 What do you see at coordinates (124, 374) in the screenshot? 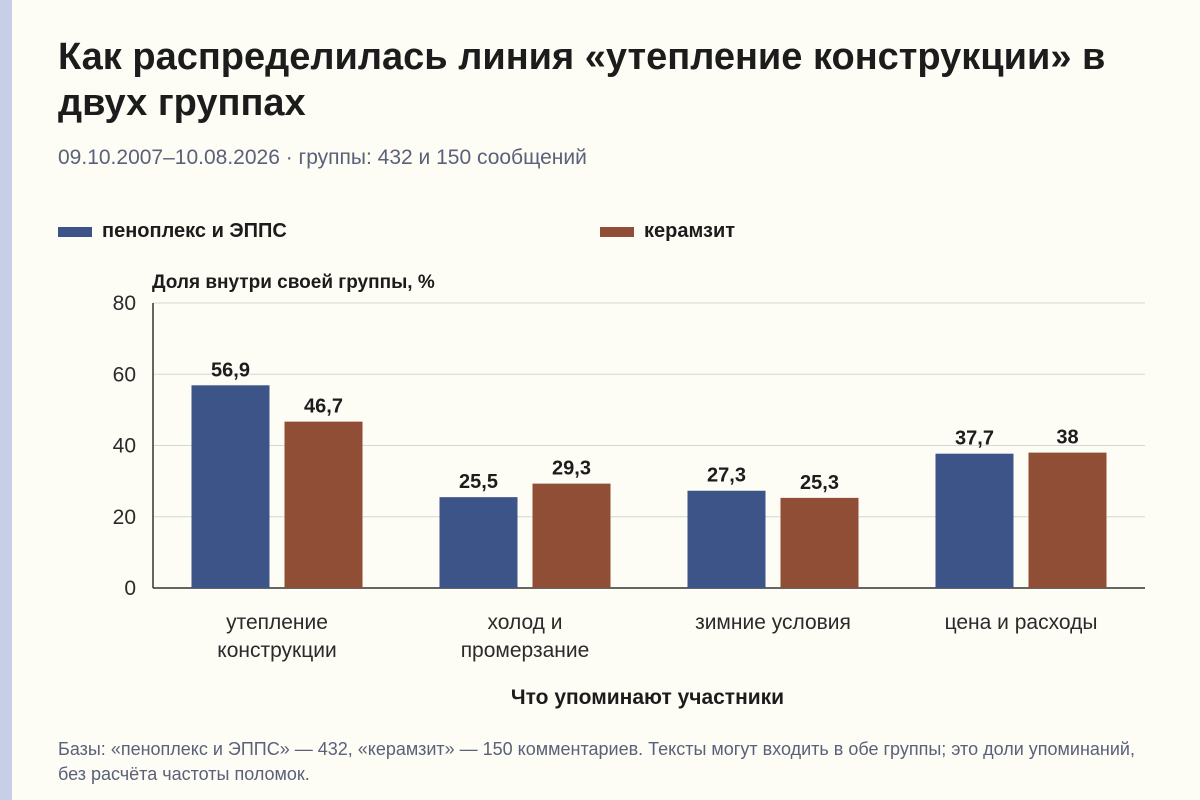
I see `y-tick-label: 60` at bounding box center [124, 374].